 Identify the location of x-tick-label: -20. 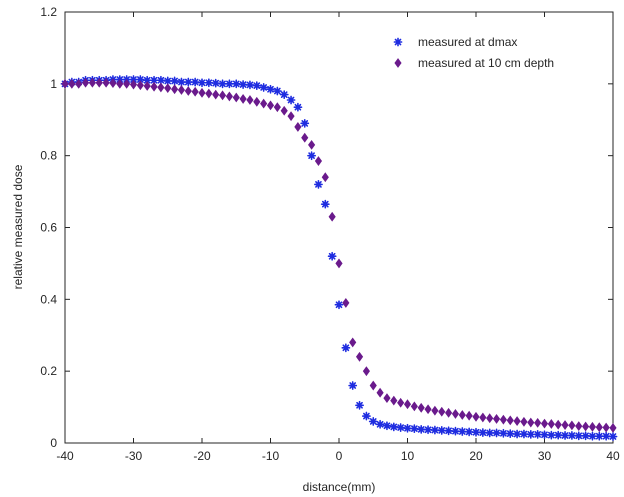
(202, 456).